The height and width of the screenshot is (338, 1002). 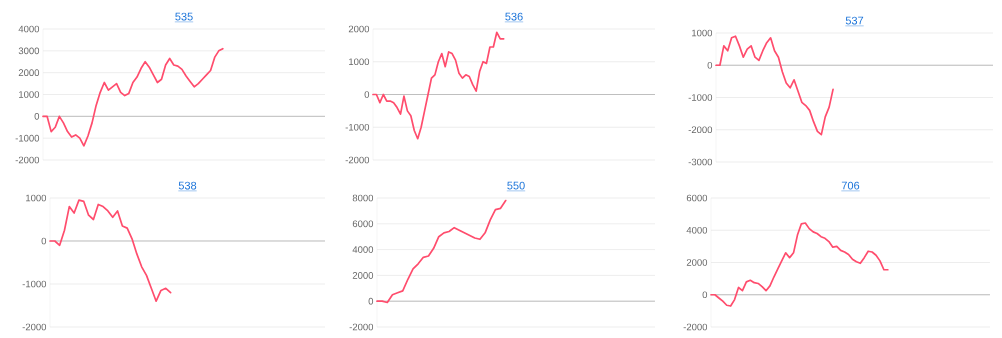 I want to click on y-tick-label: 3000, so click(x=29, y=51).